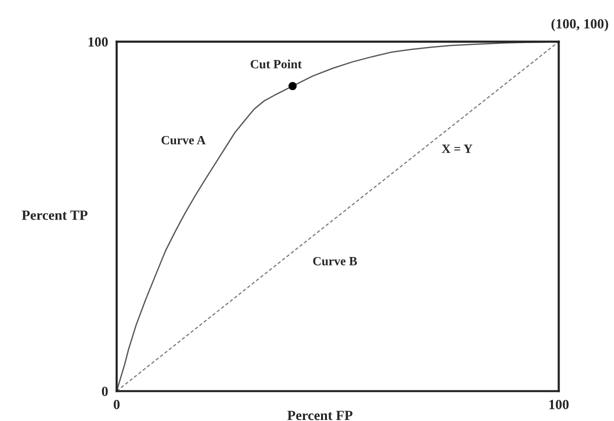 This screenshot has width=614, height=421. I want to click on y-axis-title: Percent TP, so click(55, 215).